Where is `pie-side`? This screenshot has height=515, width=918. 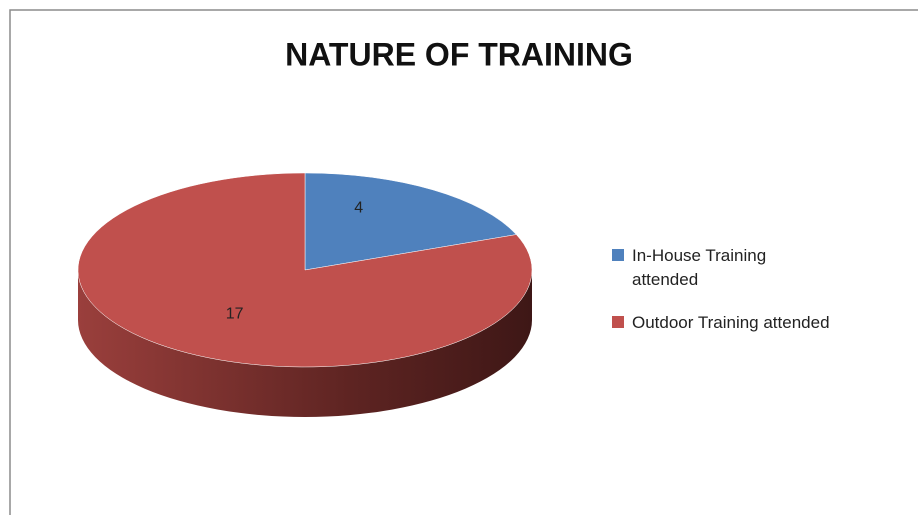
pie-side is located at coordinates (305, 343).